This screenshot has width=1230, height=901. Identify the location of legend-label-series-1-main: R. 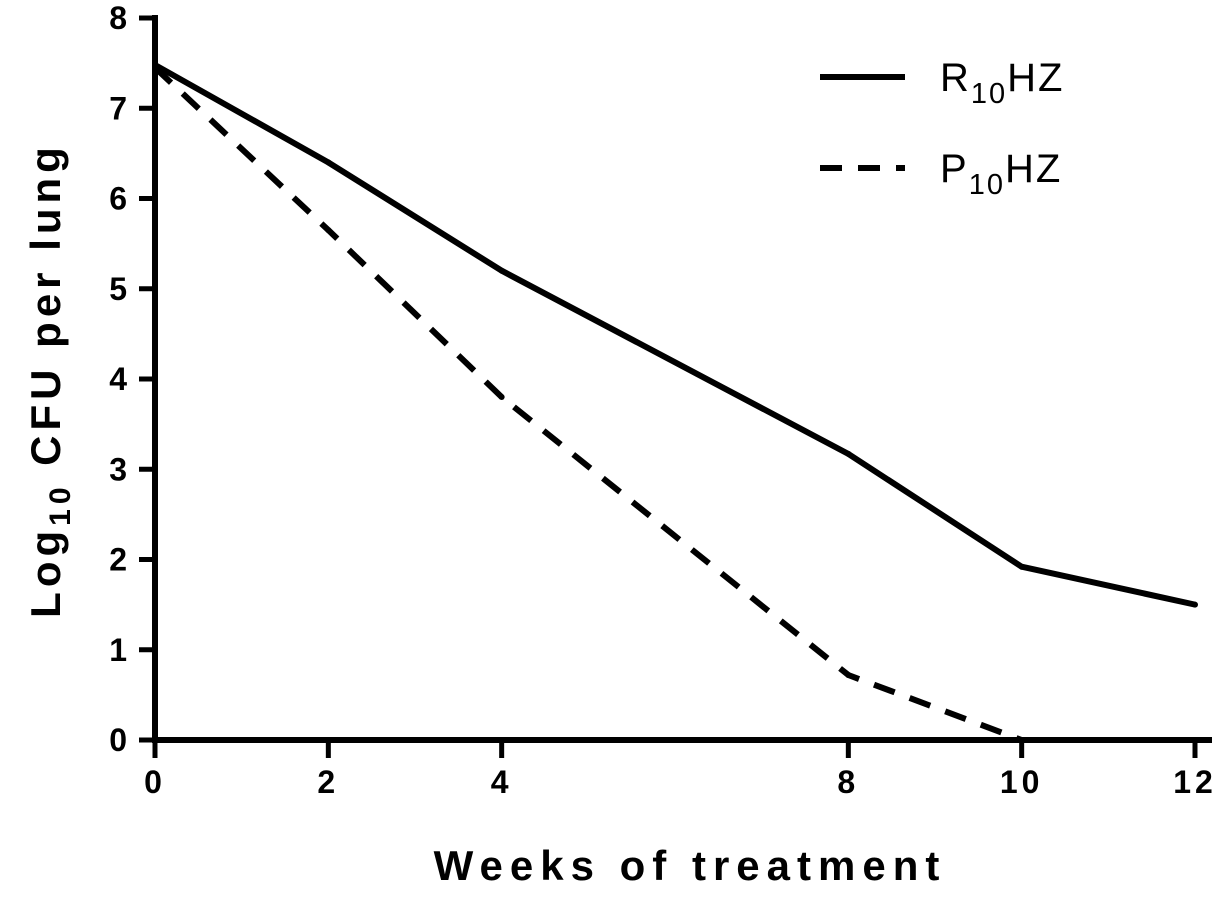
(955, 78).